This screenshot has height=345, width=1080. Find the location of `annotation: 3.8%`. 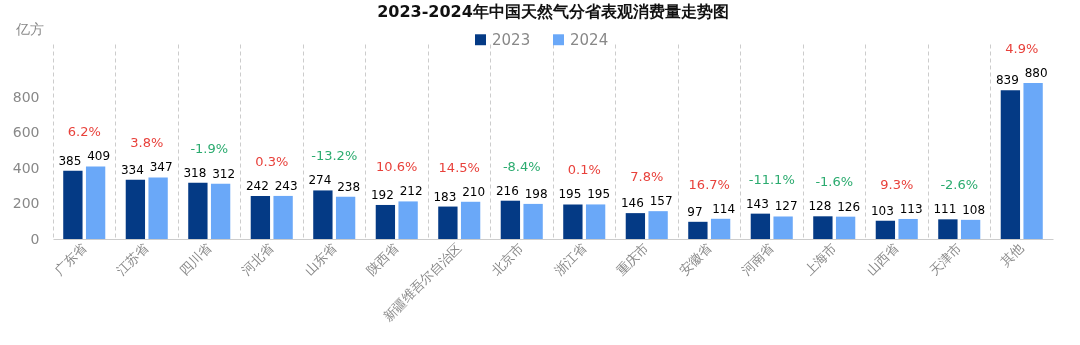

annotation: 3.8% is located at coordinates (147, 143).